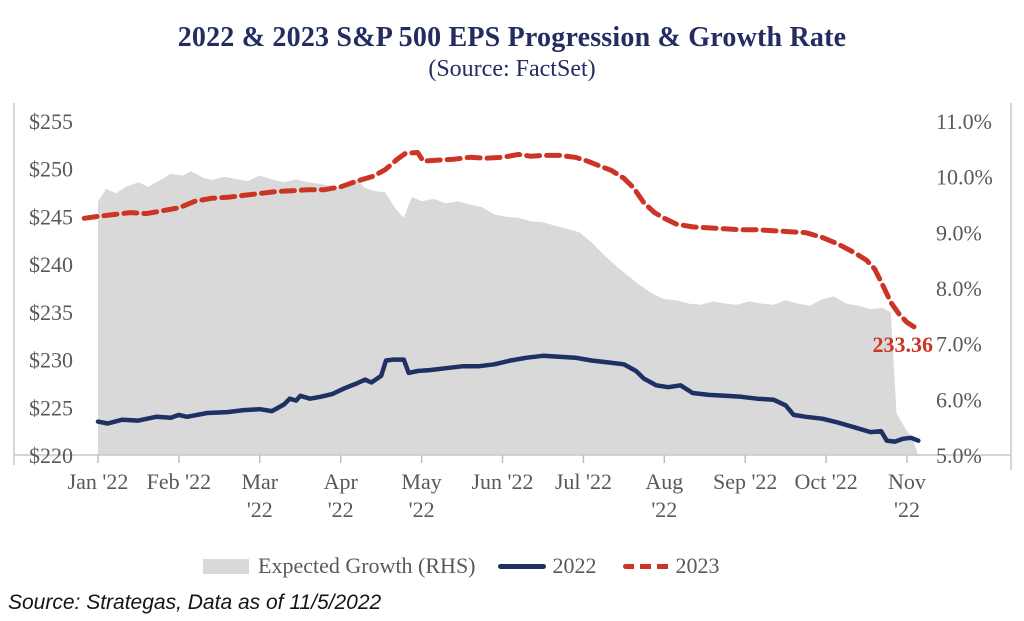 This screenshot has height=621, width=1024. What do you see at coordinates (959, 344) in the screenshot?
I see `right-axis-tick-label: 7.0%` at bounding box center [959, 344].